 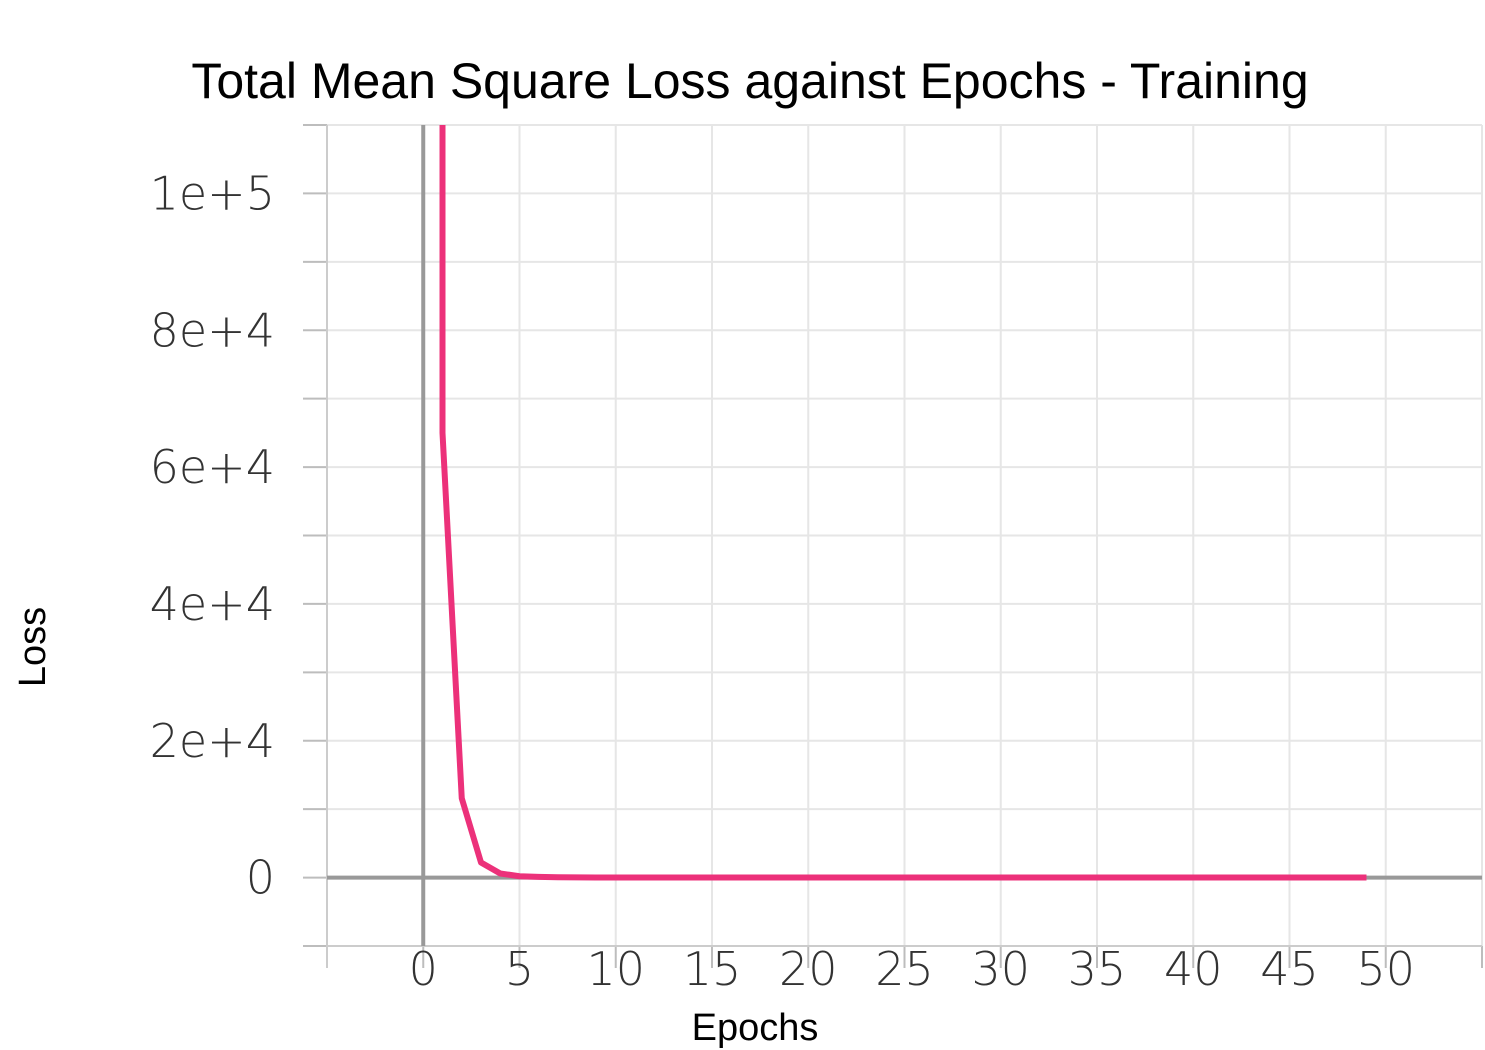 What do you see at coordinates (1385, 969) in the screenshot?
I see `x-tick-label: 50` at bounding box center [1385, 969].